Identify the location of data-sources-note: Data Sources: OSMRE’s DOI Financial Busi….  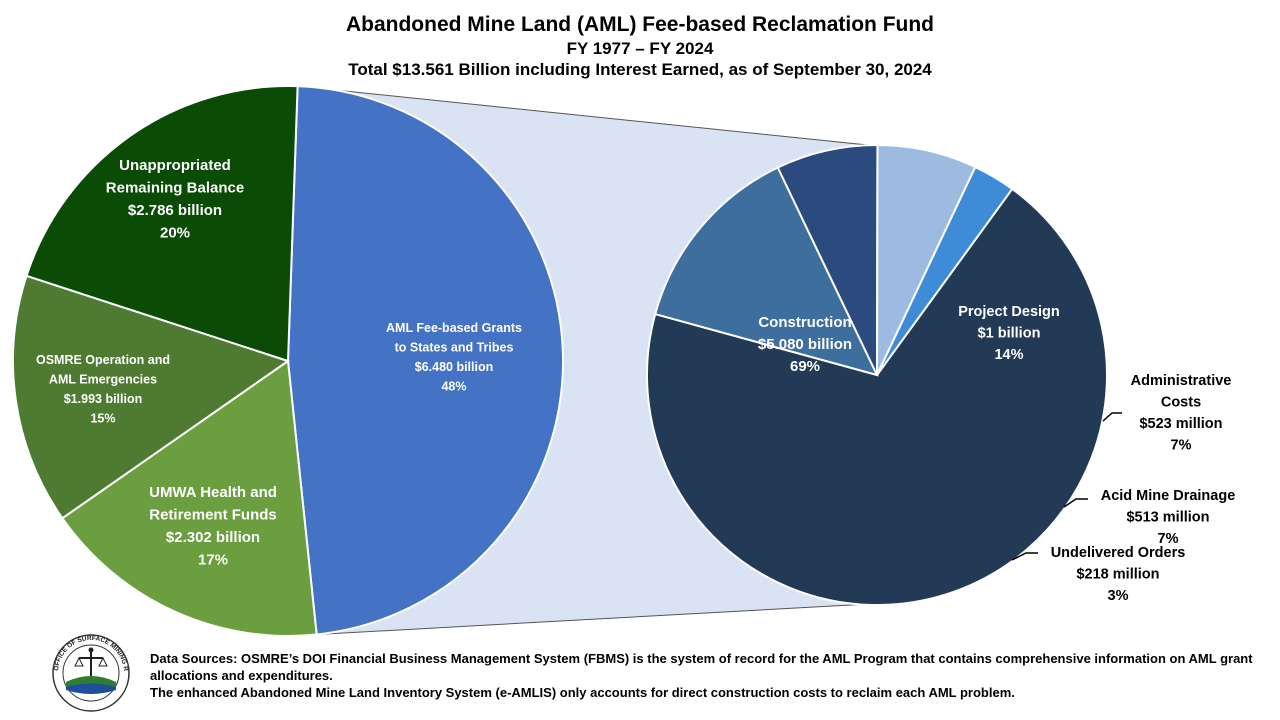
(705, 675).